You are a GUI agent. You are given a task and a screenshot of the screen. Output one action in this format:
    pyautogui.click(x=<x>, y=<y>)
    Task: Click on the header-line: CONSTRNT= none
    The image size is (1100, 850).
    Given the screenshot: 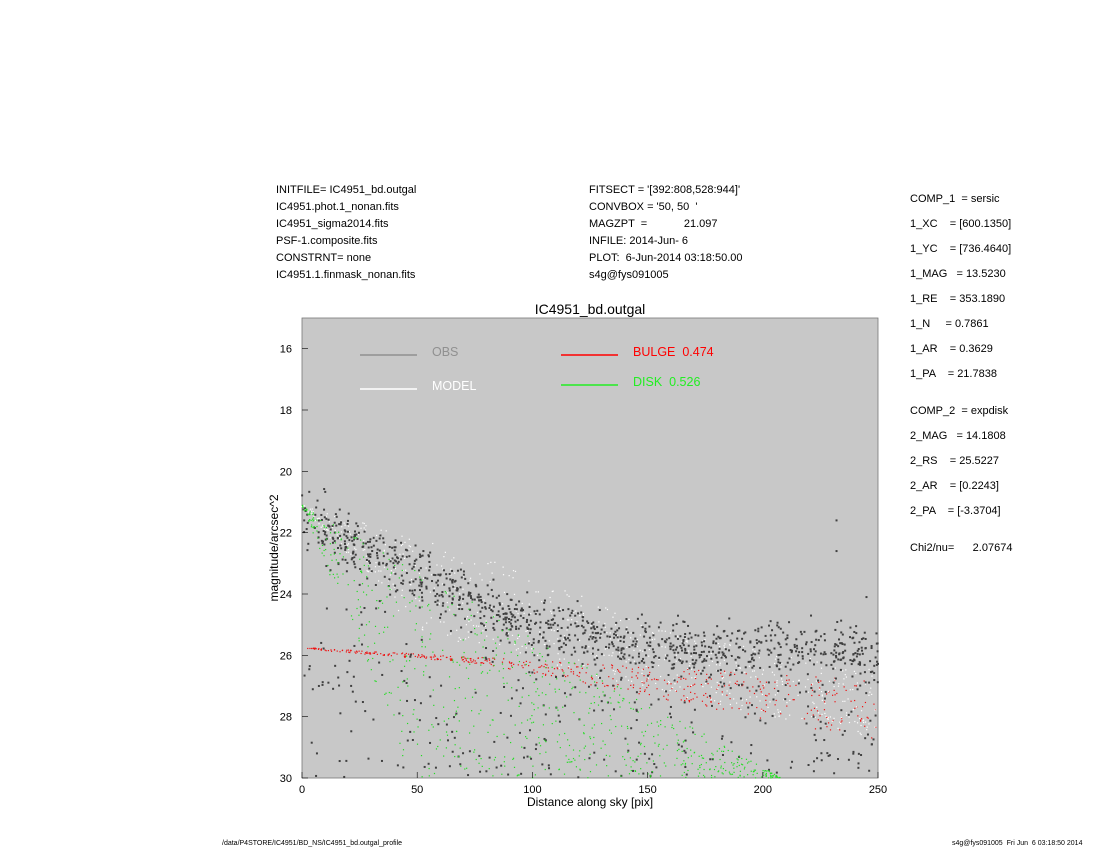 What is the action you would take?
    pyautogui.click(x=324, y=258)
    